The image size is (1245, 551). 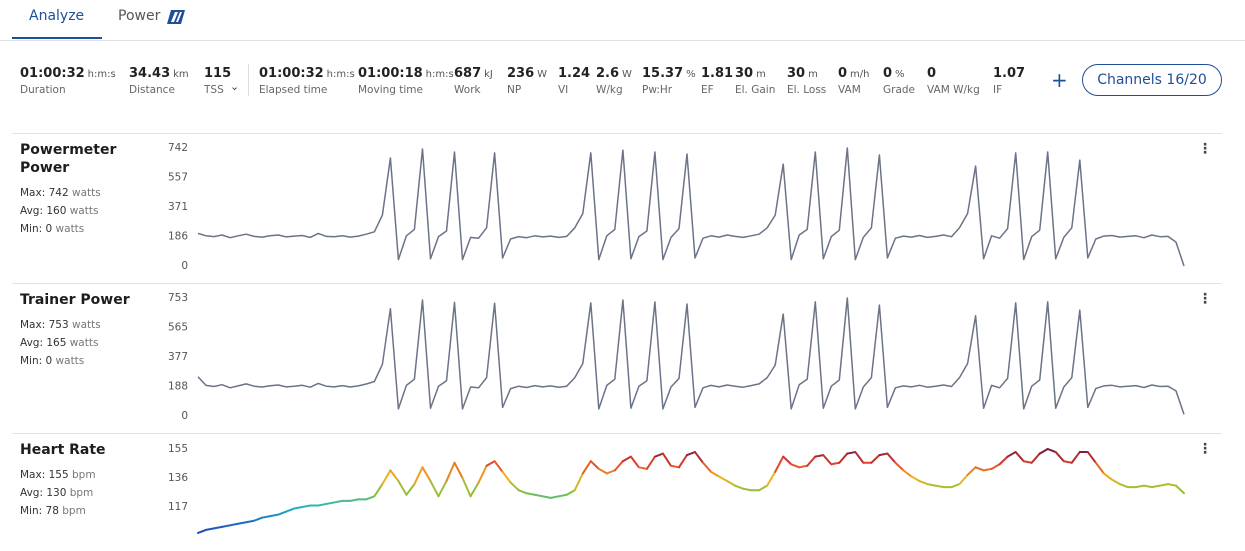 I want to click on channels-button: Channels 16/20, so click(x=1152, y=80).